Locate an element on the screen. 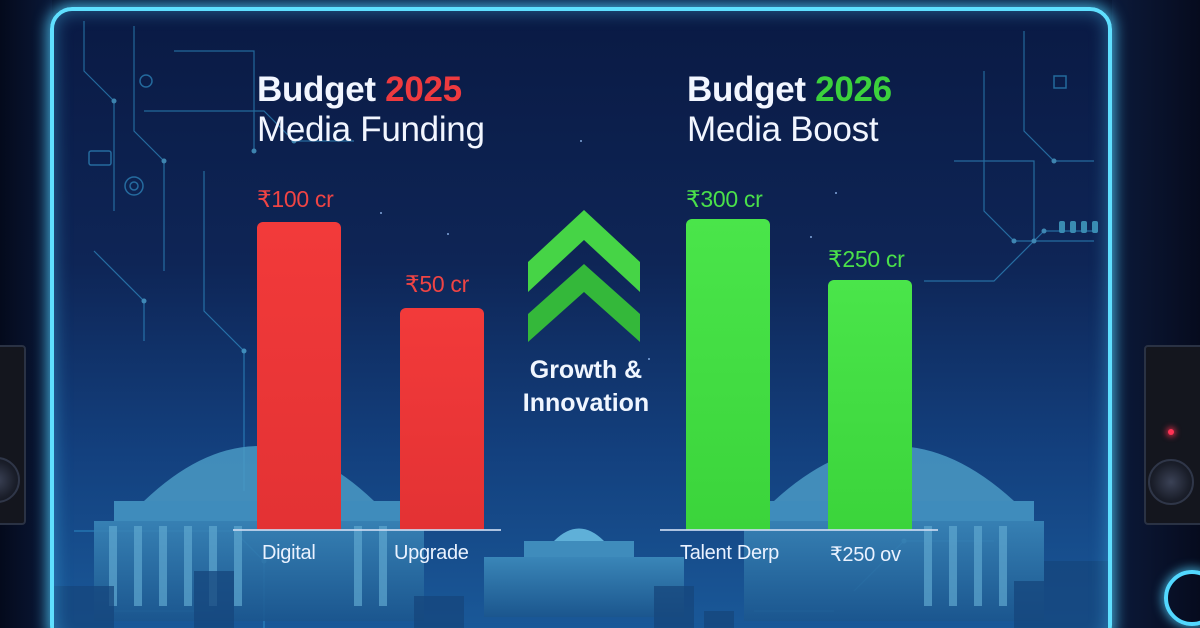  budget-2026-heading: Budget 2026 Media Boost is located at coordinates (789, 110).